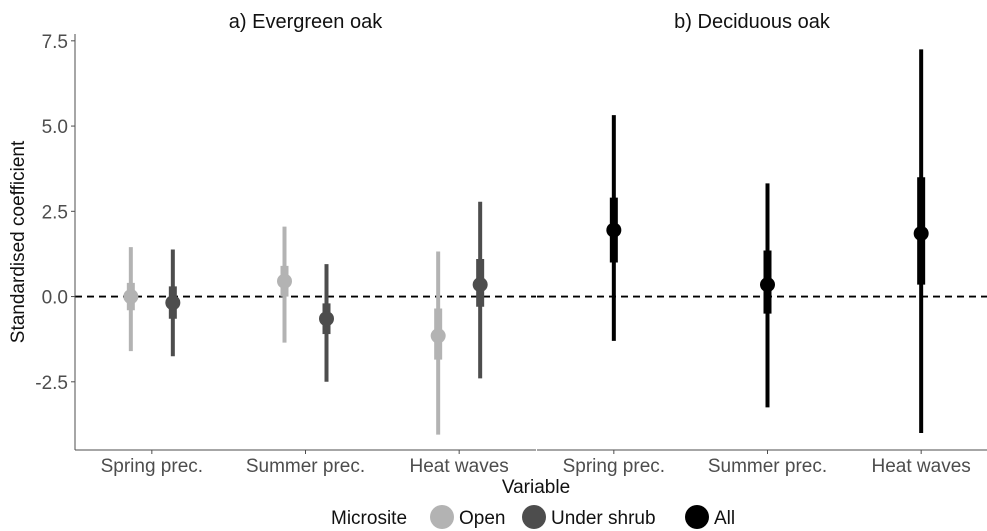 The height and width of the screenshot is (531, 987). What do you see at coordinates (55, 127) in the screenshot?
I see `y-tick-label: 5.0` at bounding box center [55, 127].